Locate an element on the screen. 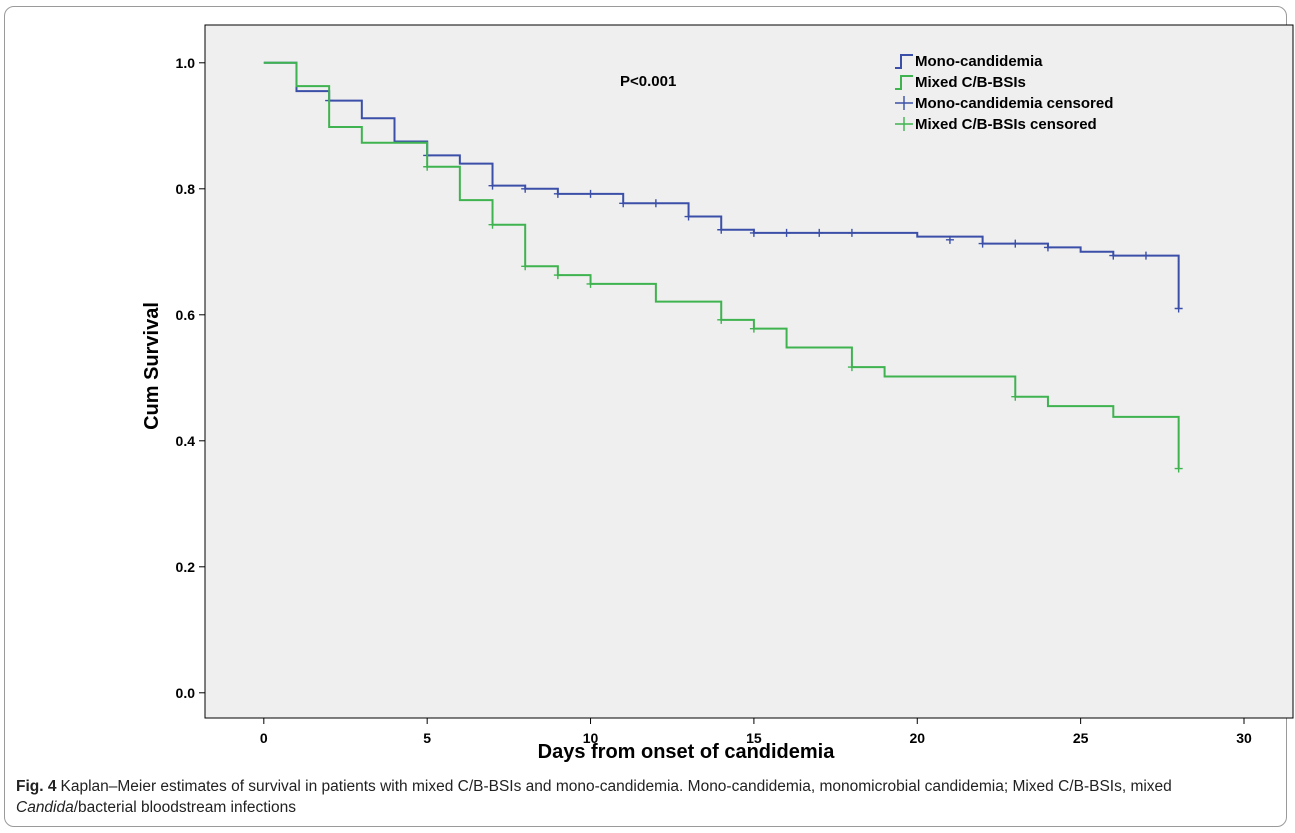 The image size is (1295, 833). y-tick-label: 0.4 is located at coordinates (186, 441).